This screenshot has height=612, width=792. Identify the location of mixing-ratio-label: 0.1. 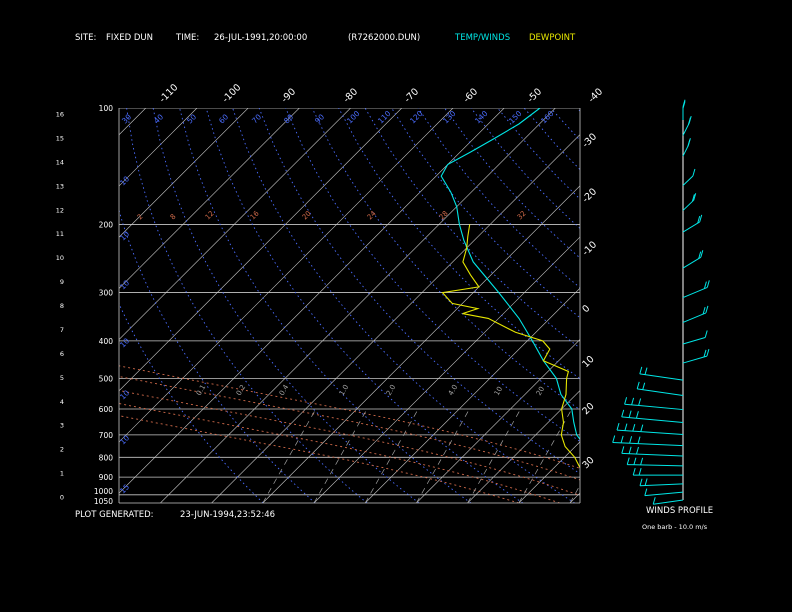
(201, 390).